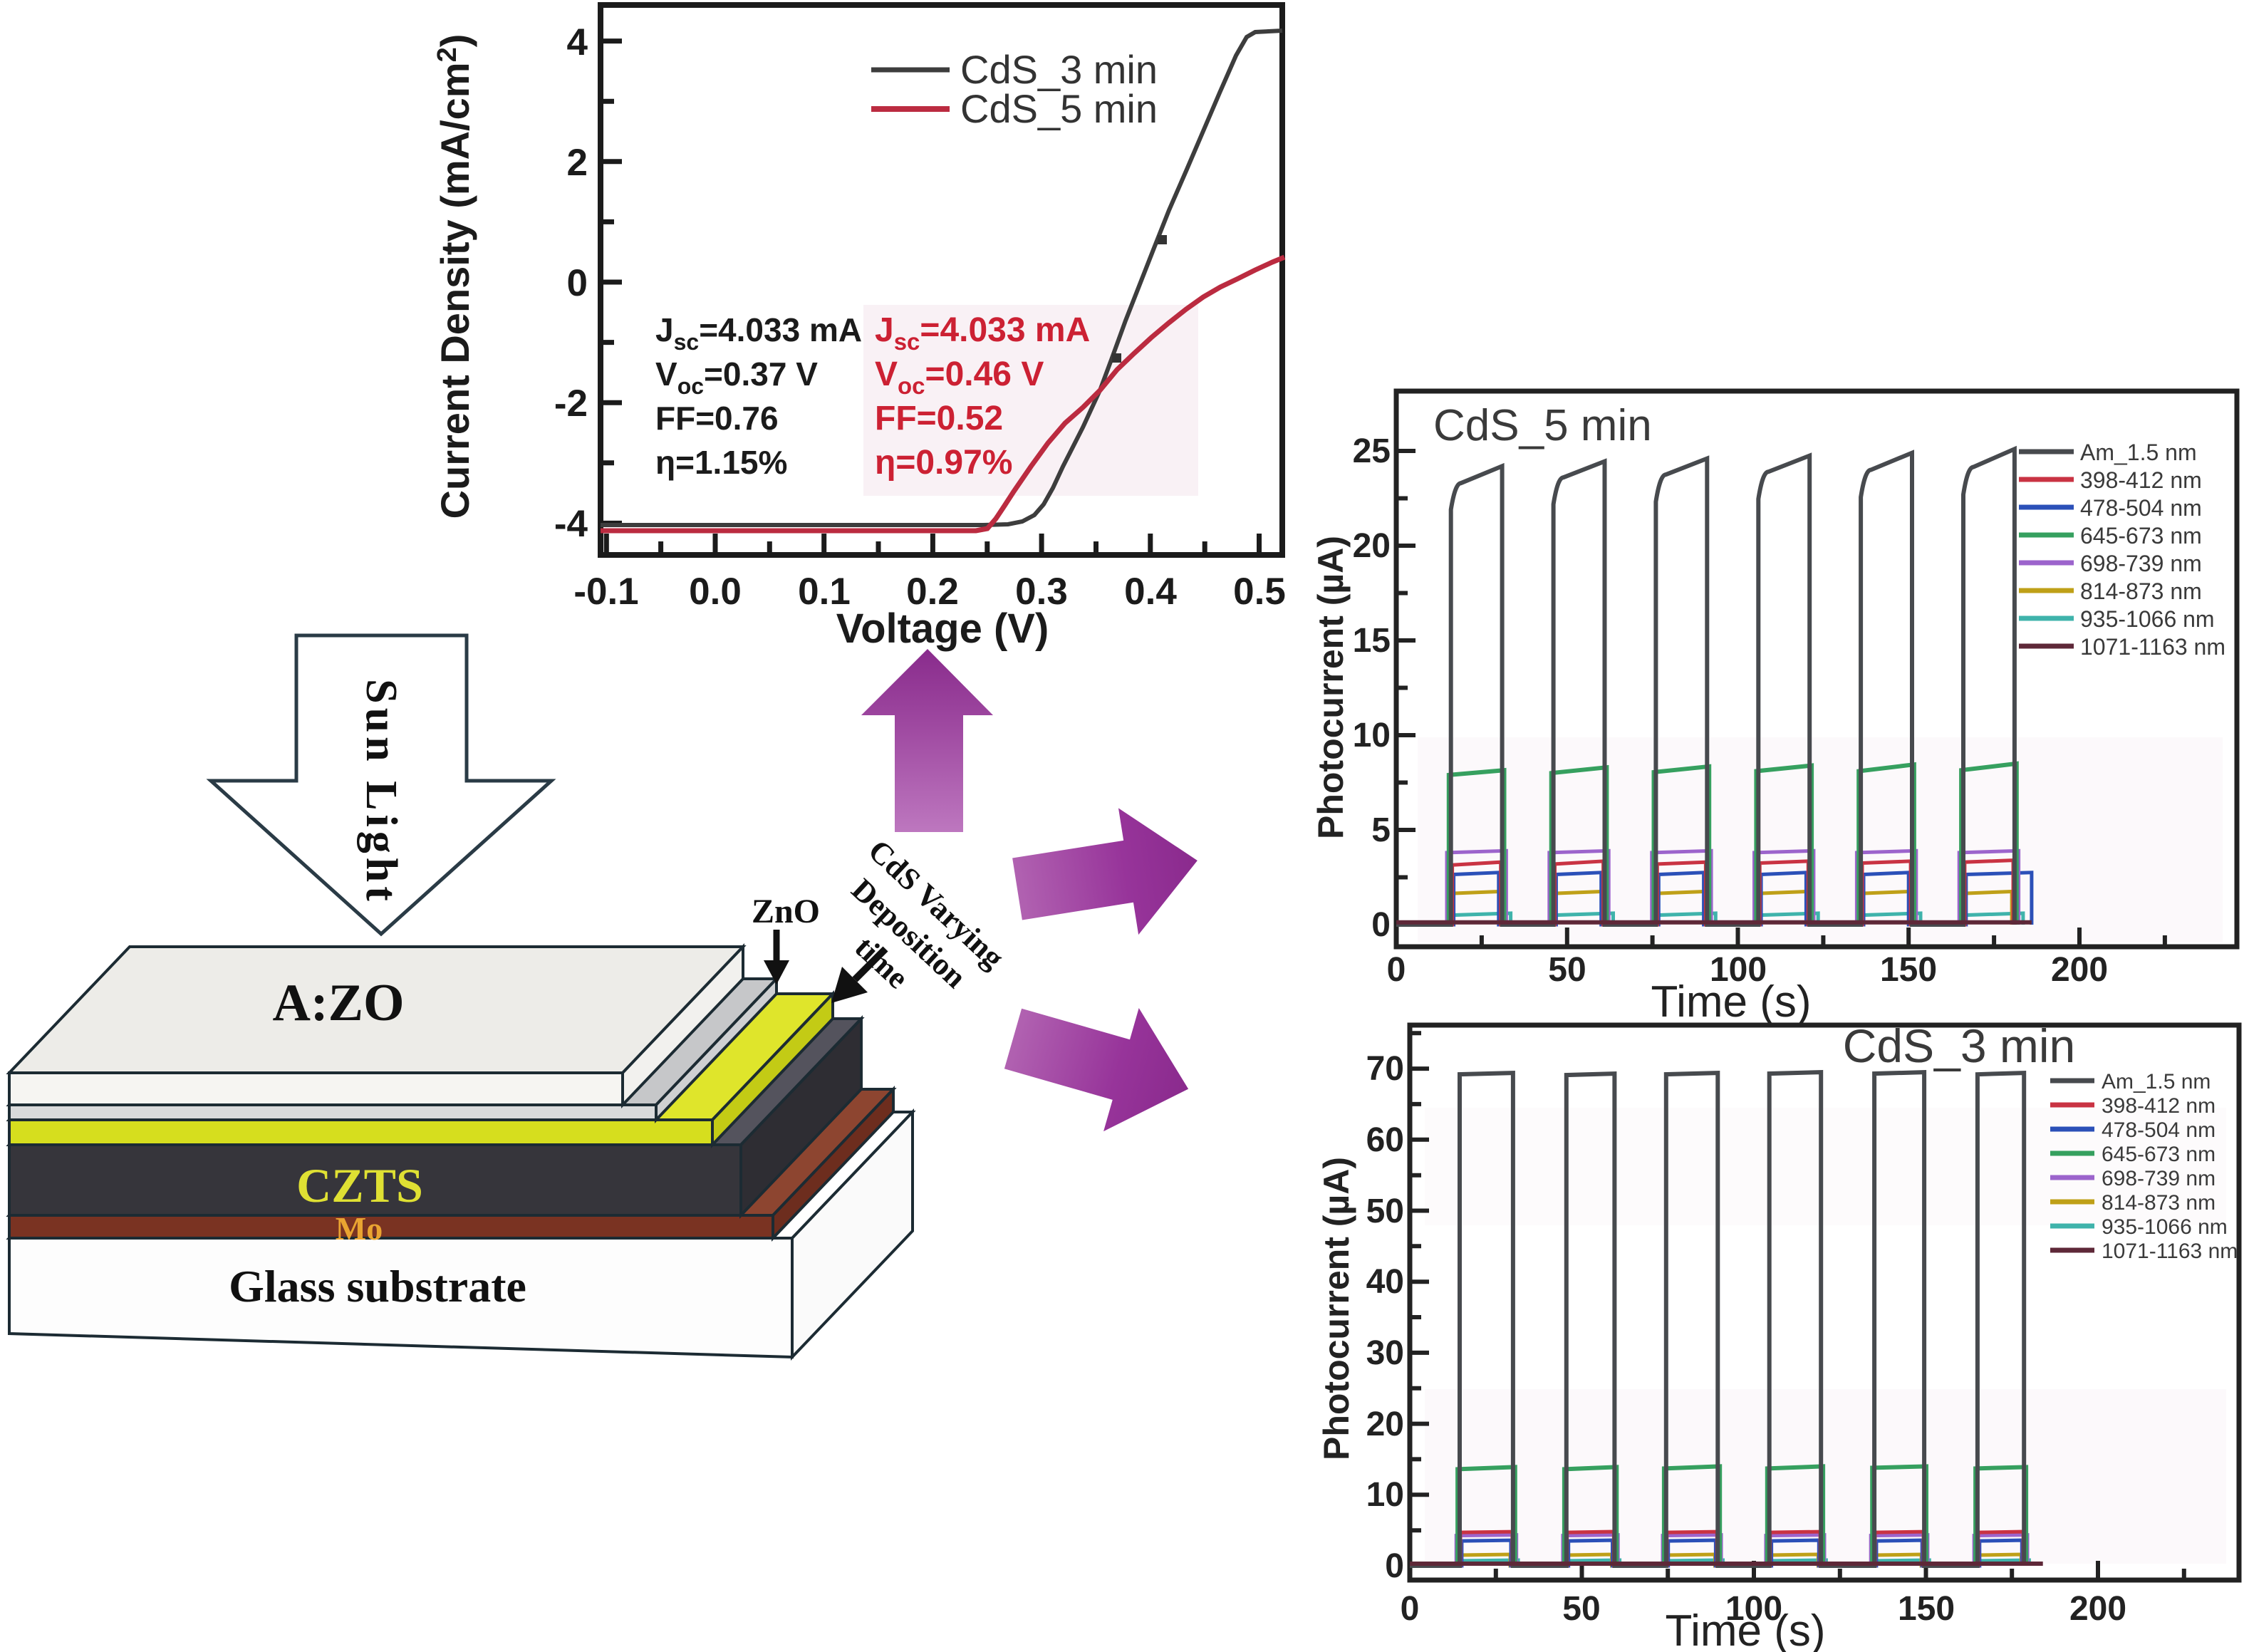 This screenshot has height=1652, width=2244. I want to click on svg-text: -4, so click(571, 524).